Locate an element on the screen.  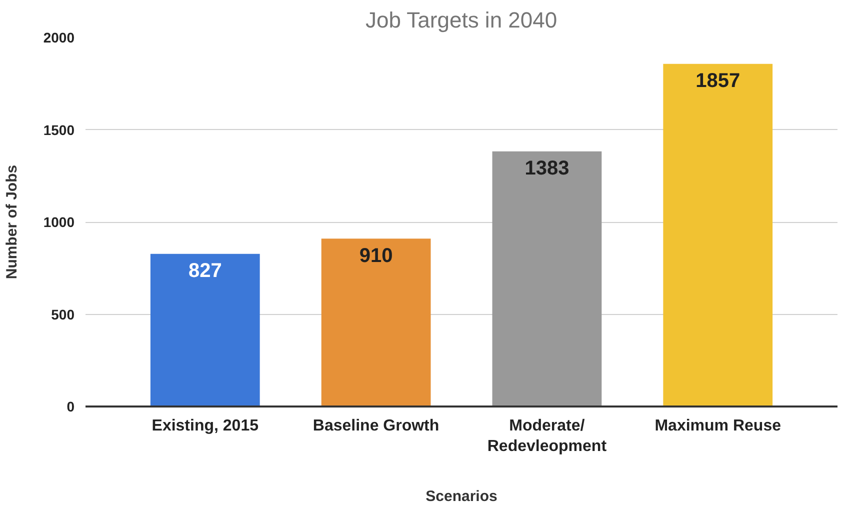
y-axis-title: Number of Jobs is located at coordinates (11, 222).